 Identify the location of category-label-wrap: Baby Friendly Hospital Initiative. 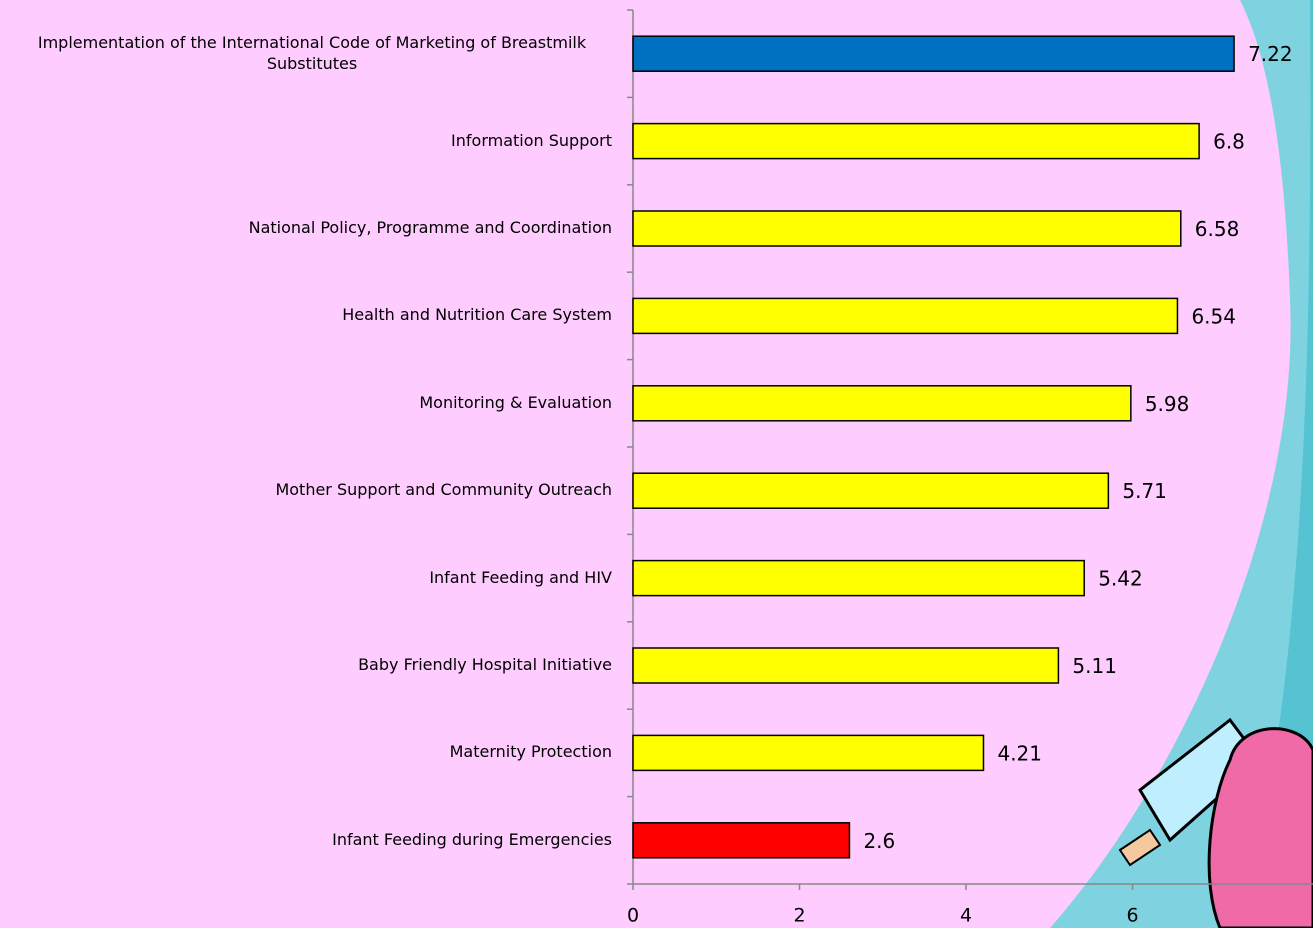
(307, 666).